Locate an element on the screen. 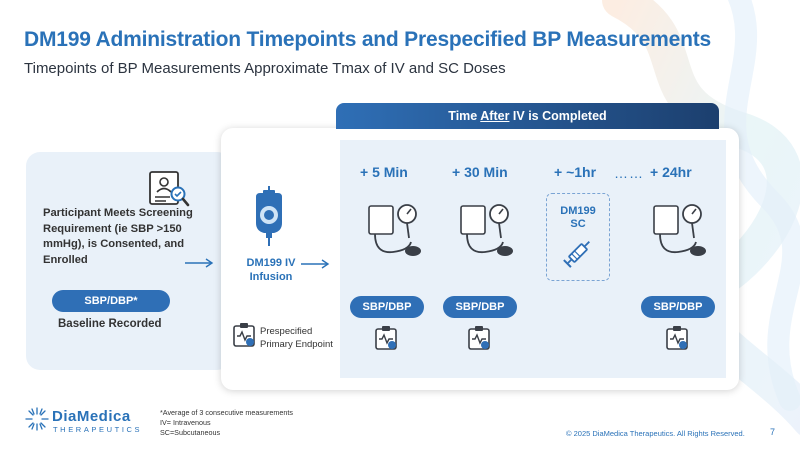 This screenshot has height=450, width=800. endpoint-line2: Primary Endpoint is located at coordinates (296, 344).